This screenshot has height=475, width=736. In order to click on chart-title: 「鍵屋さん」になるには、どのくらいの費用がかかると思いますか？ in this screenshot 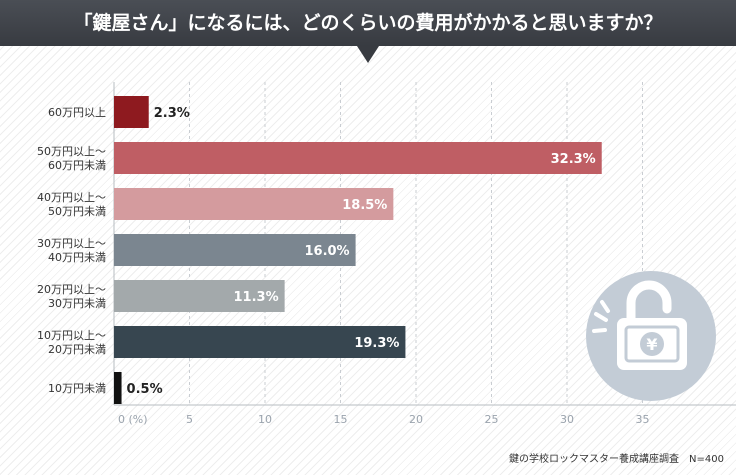, I will do `click(368, 23)`.